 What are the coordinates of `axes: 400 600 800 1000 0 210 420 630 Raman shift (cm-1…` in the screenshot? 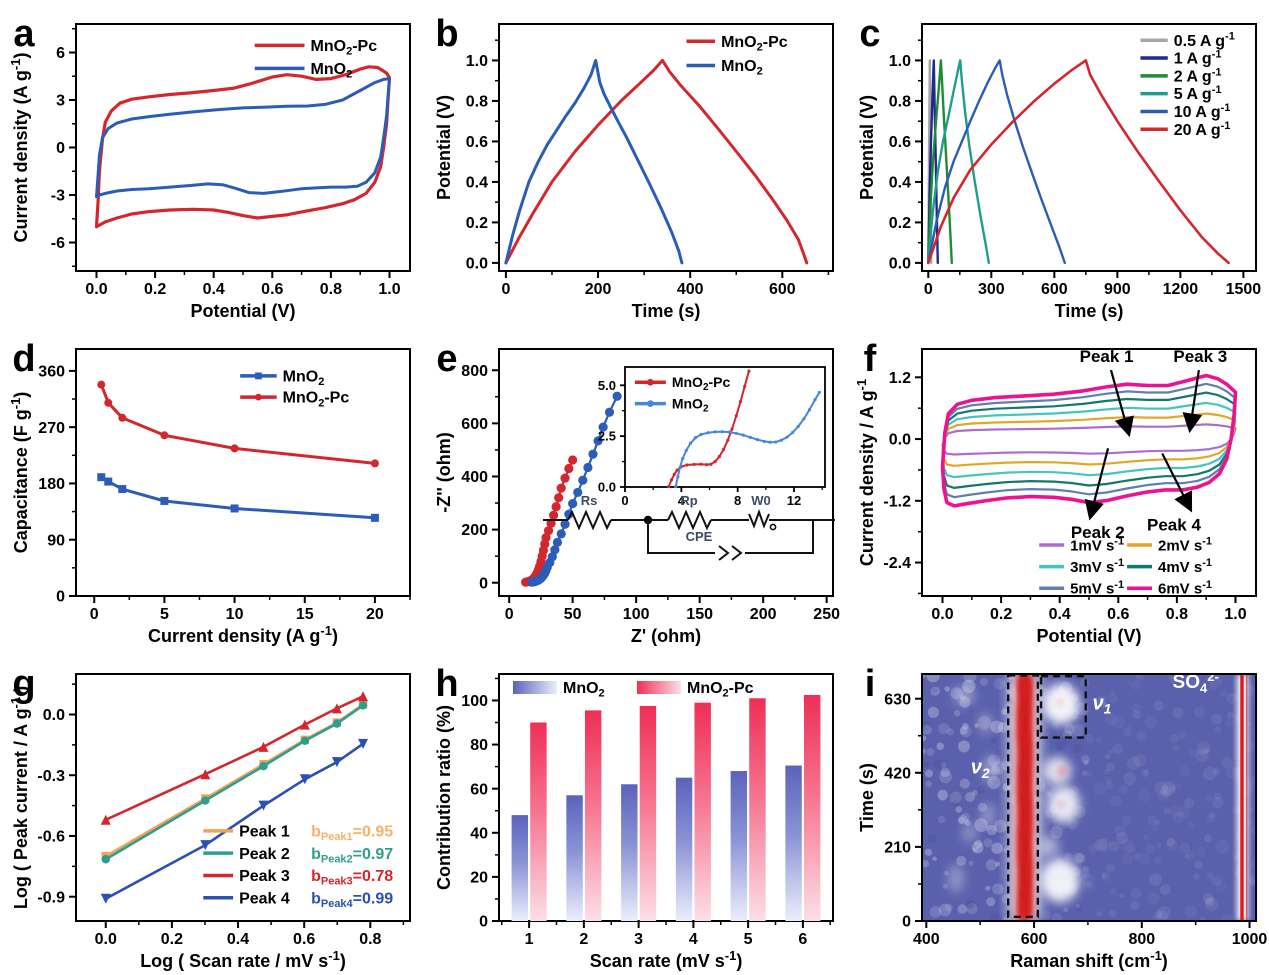 It's located at (1062, 822).